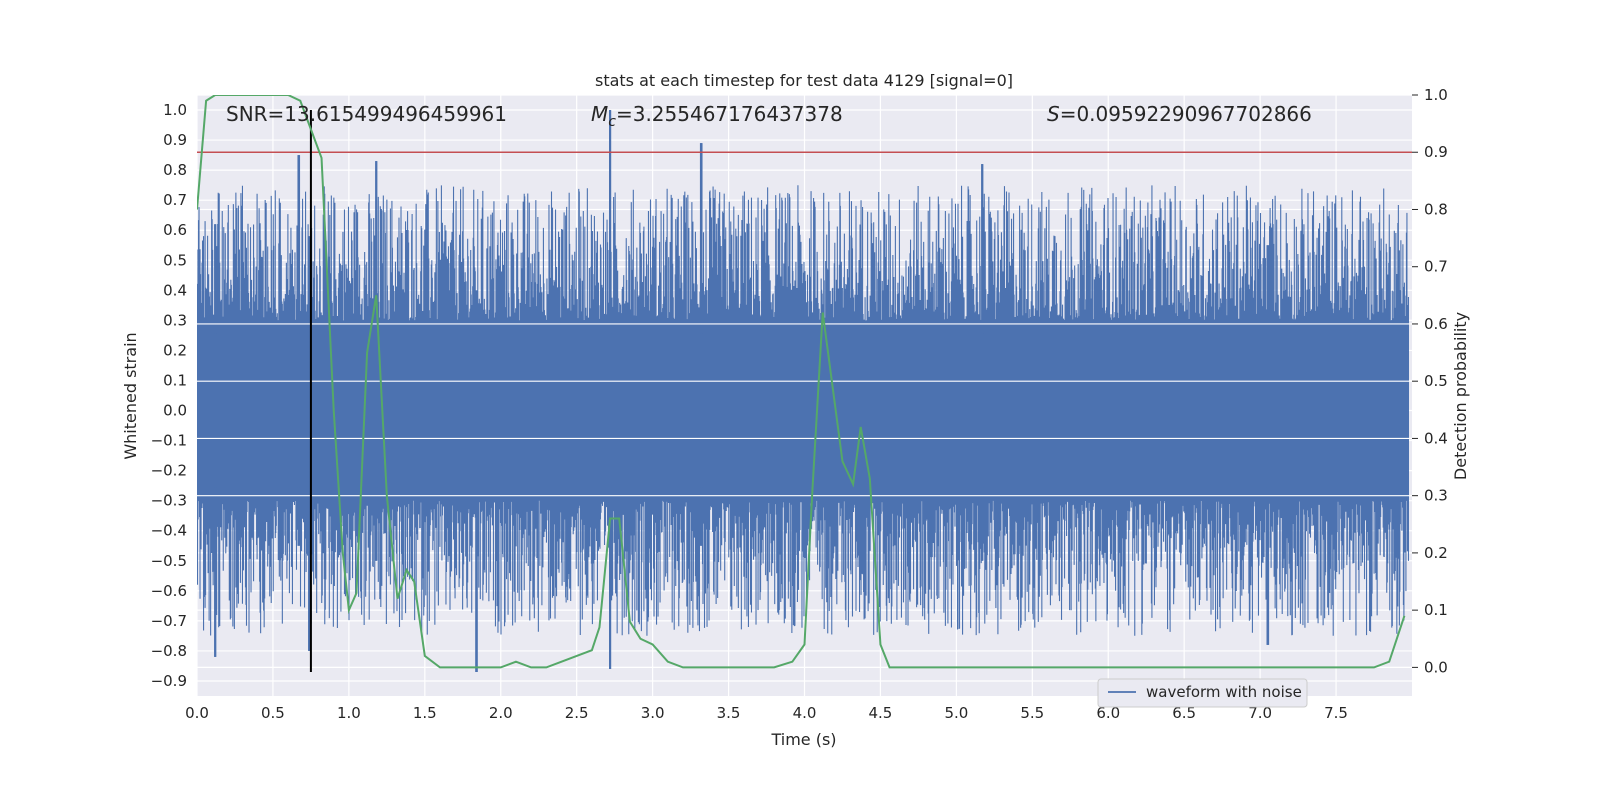 This screenshot has width=1600, height=800. I want to click on waveform-core, so click(803, 410).